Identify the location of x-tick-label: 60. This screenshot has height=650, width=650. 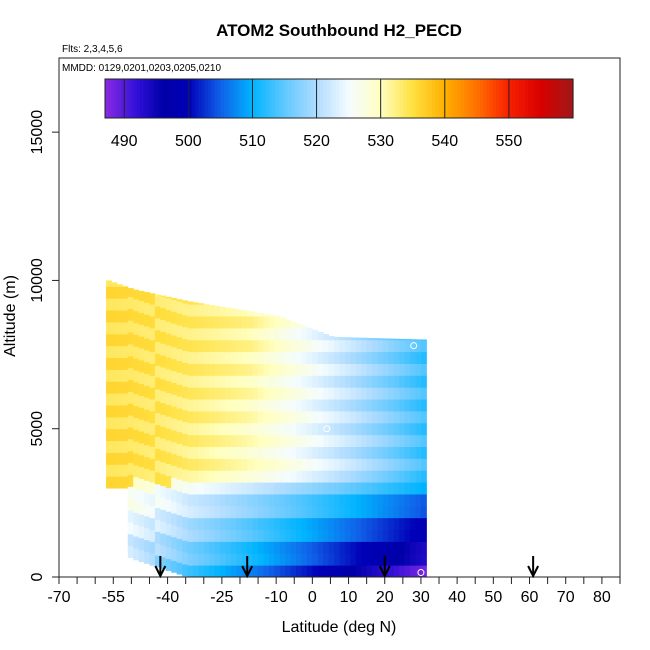
(530, 597).